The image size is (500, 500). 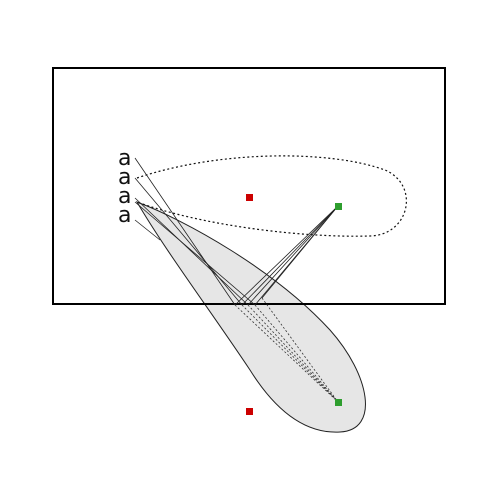 What do you see at coordinates (249, 411) in the screenshot?
I see `red-marker-lower` at bounding box center [249, 411].